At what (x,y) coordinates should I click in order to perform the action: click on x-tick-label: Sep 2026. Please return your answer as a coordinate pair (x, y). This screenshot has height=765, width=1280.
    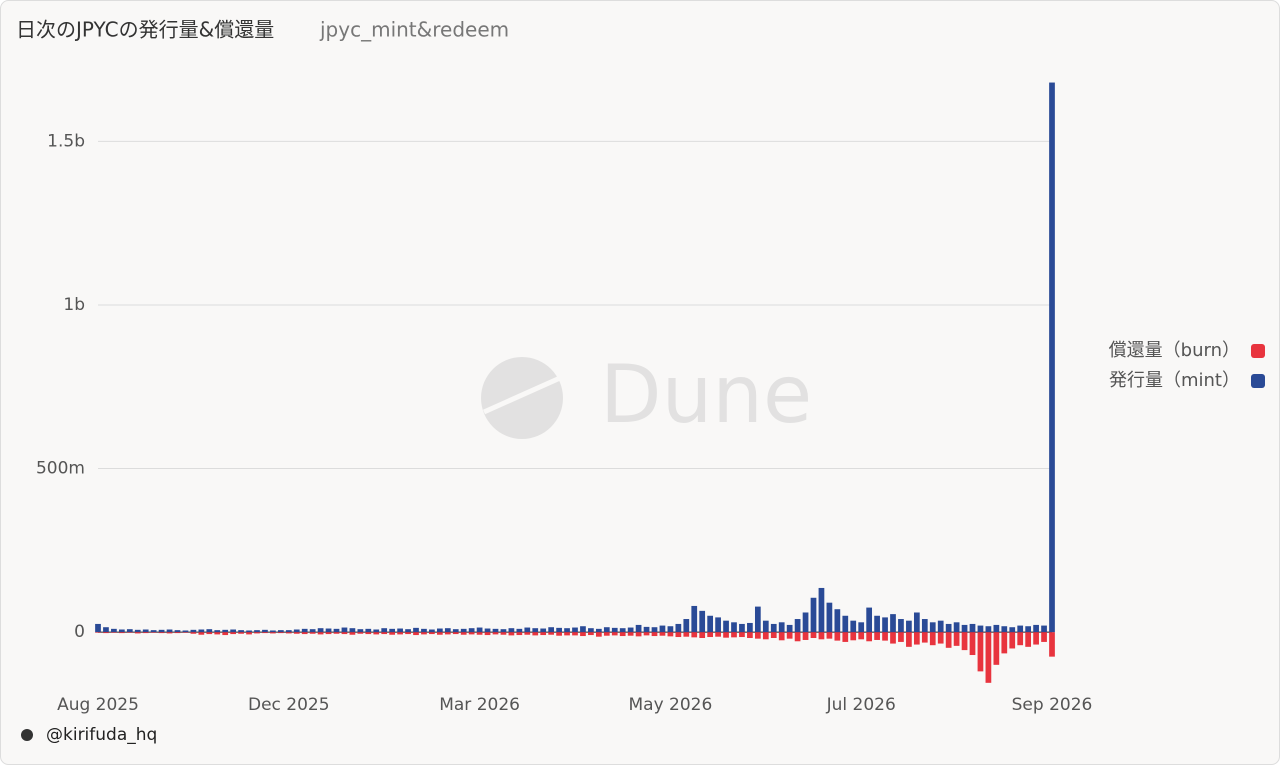
    Looking at the image, I should click on (1052, 705).